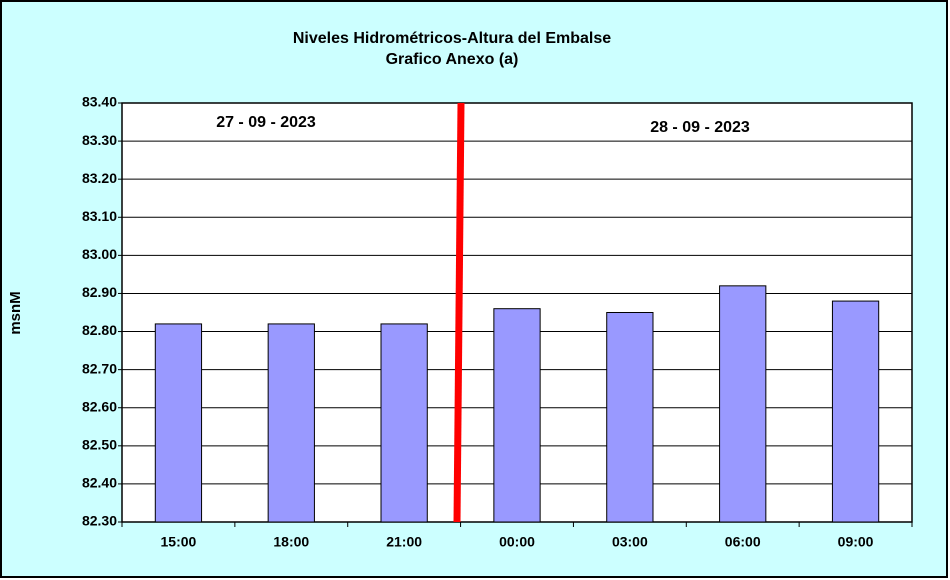 The image size is (950, 580). What do you see at coordinates (99, 216) in the screenshot?
I see `y-tick-label: 83.10` at bounding box center [99, 216].